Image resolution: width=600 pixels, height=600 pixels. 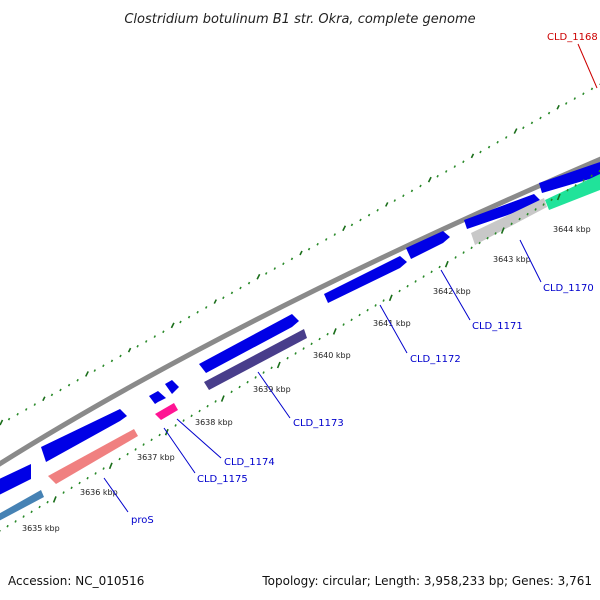 I want to click on tick-label: 3640 kbp, so click(x=332, y=355).